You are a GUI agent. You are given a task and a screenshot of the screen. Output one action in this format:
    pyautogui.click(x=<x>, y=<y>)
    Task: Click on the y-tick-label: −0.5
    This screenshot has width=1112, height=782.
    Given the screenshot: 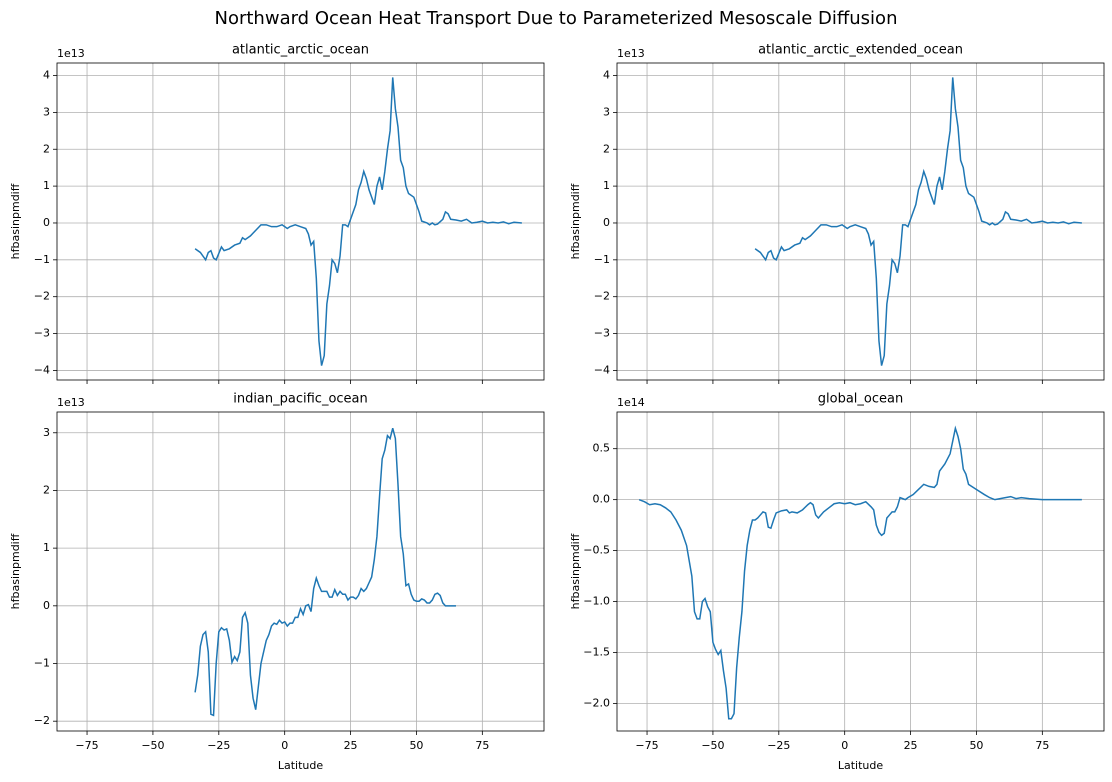 What is the action you would take?
    pyautogui.click(x=596, y=550)
    